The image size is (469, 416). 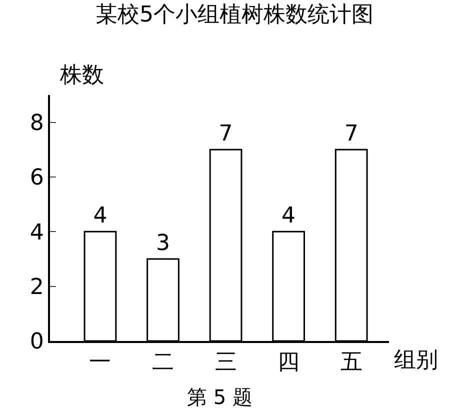 What do you see at coordinates (37, 342) in the screenshot?
I see `y-tick-label: 0` at bounding box center [37, 342].